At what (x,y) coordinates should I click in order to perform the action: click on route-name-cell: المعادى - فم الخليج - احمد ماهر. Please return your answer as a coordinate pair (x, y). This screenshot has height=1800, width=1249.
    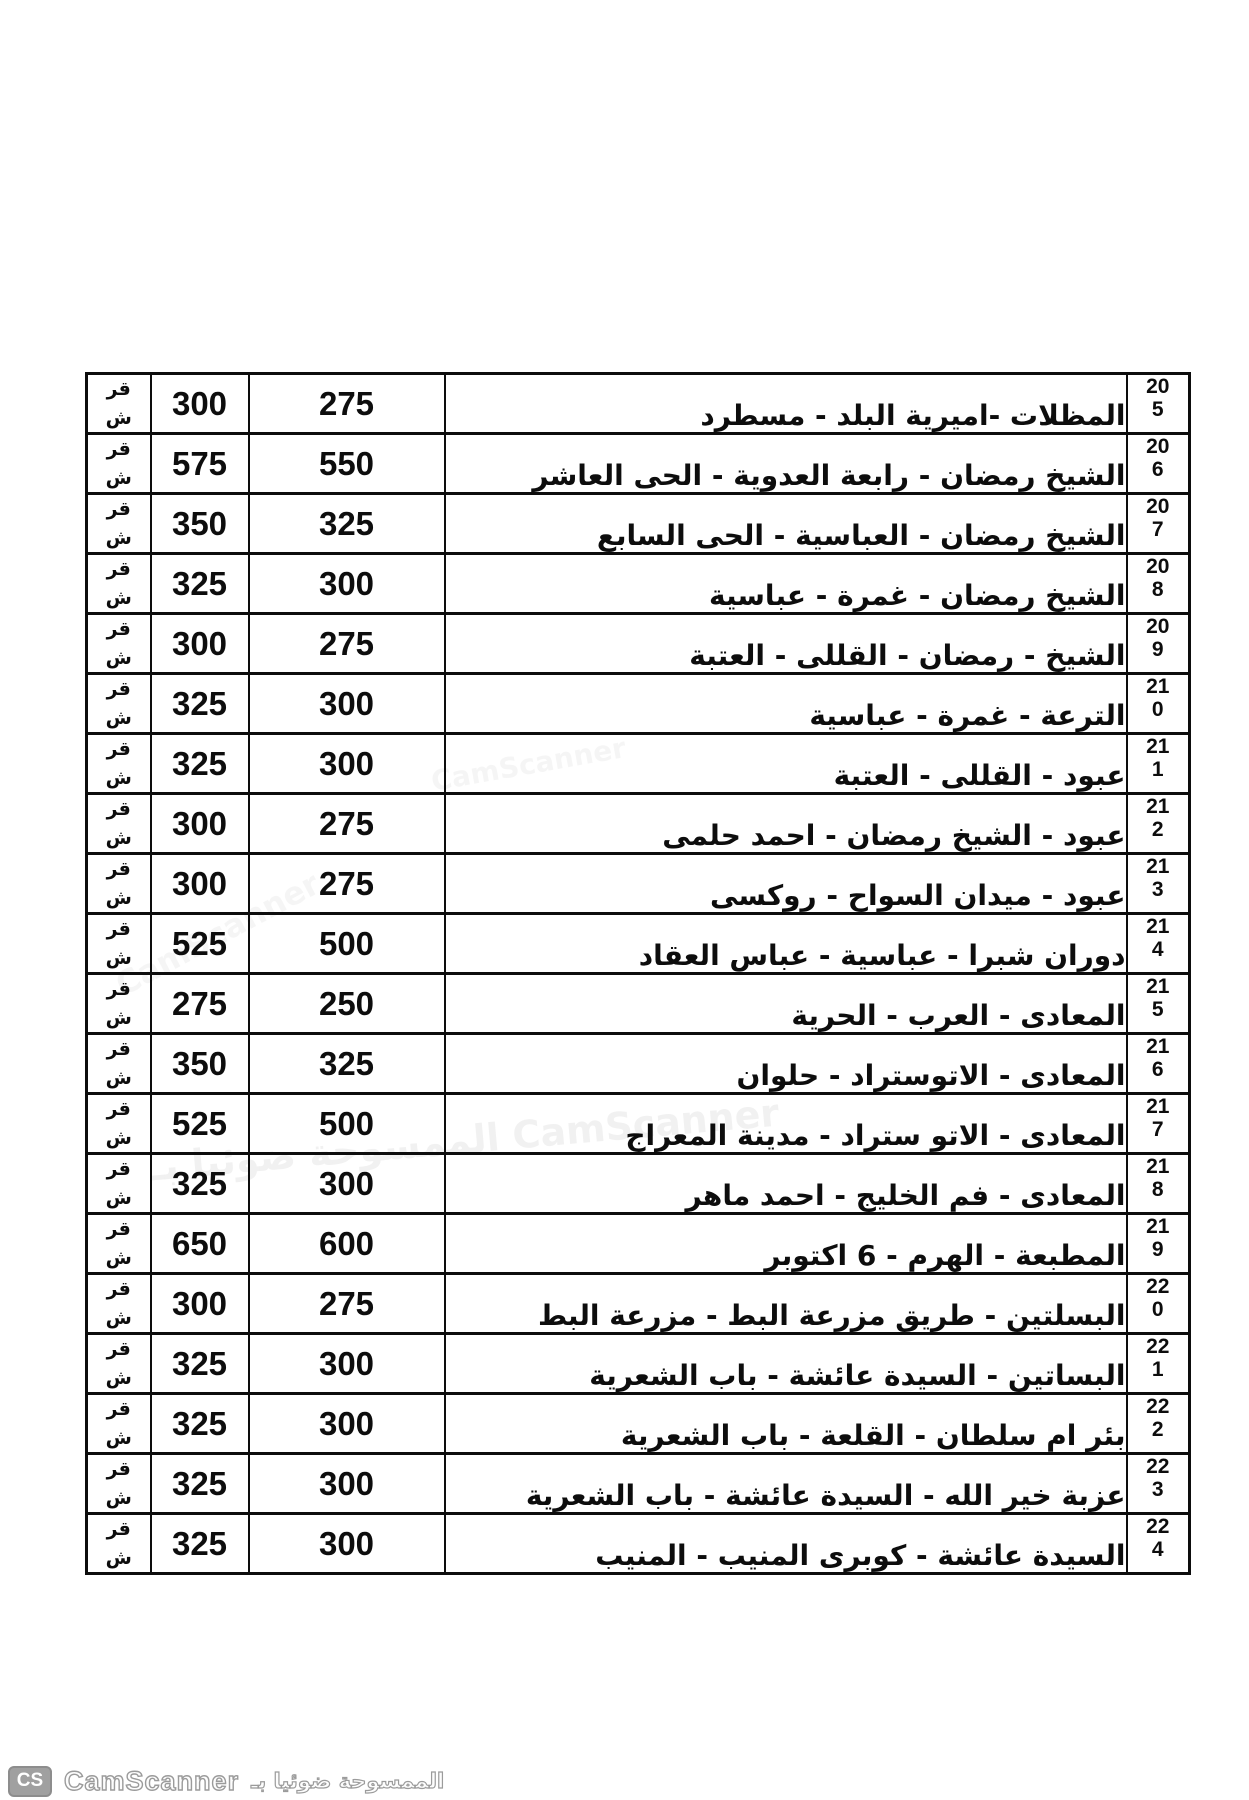
    Looking at the image, I should click on (785, 1183).